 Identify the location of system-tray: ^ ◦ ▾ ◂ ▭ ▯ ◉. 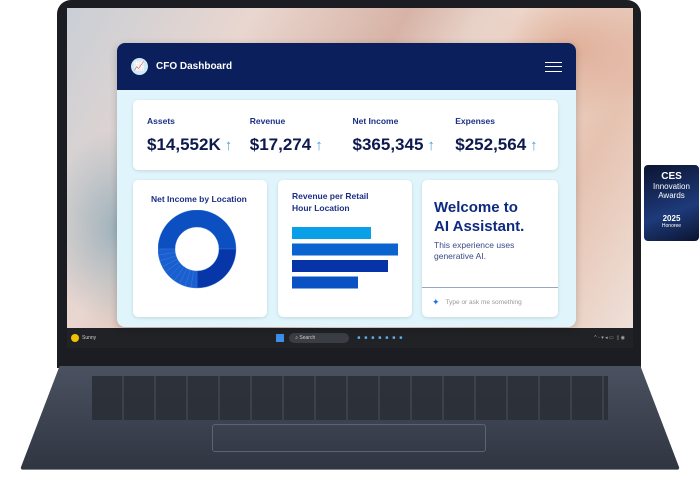
(609, 338).